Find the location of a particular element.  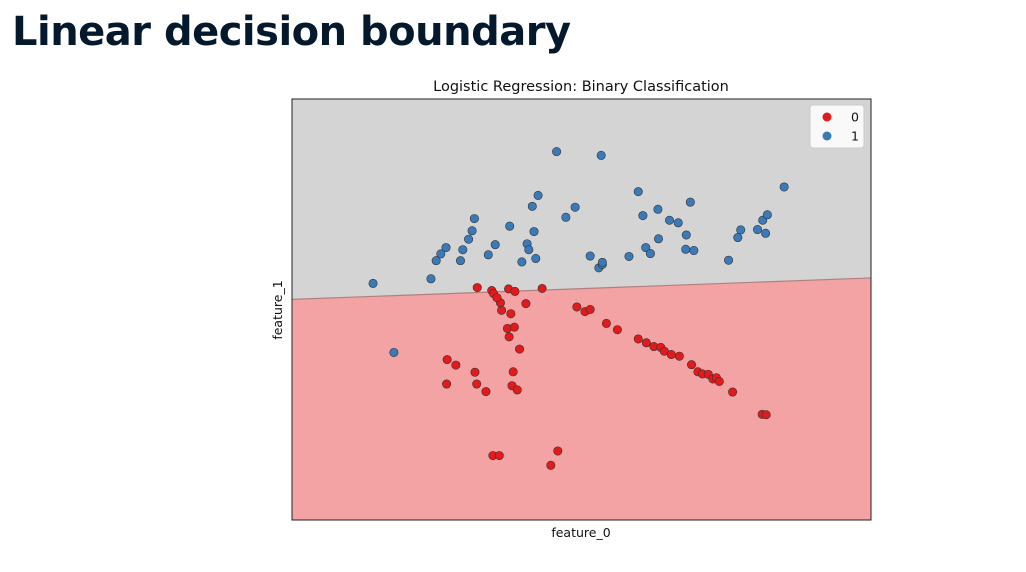

slide-title: Linear decision boundary is located at coordinates (291, 32).